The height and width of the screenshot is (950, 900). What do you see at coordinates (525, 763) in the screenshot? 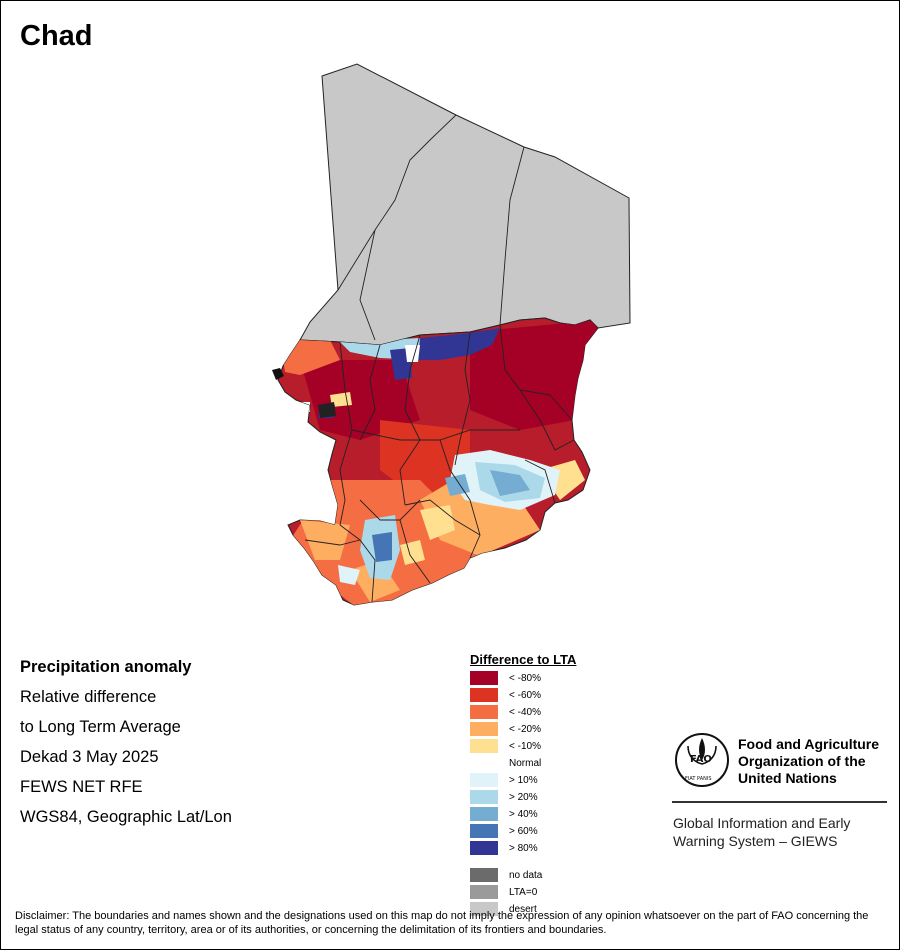
I see `legend-label: Normal` at bounding box center [525, 763].